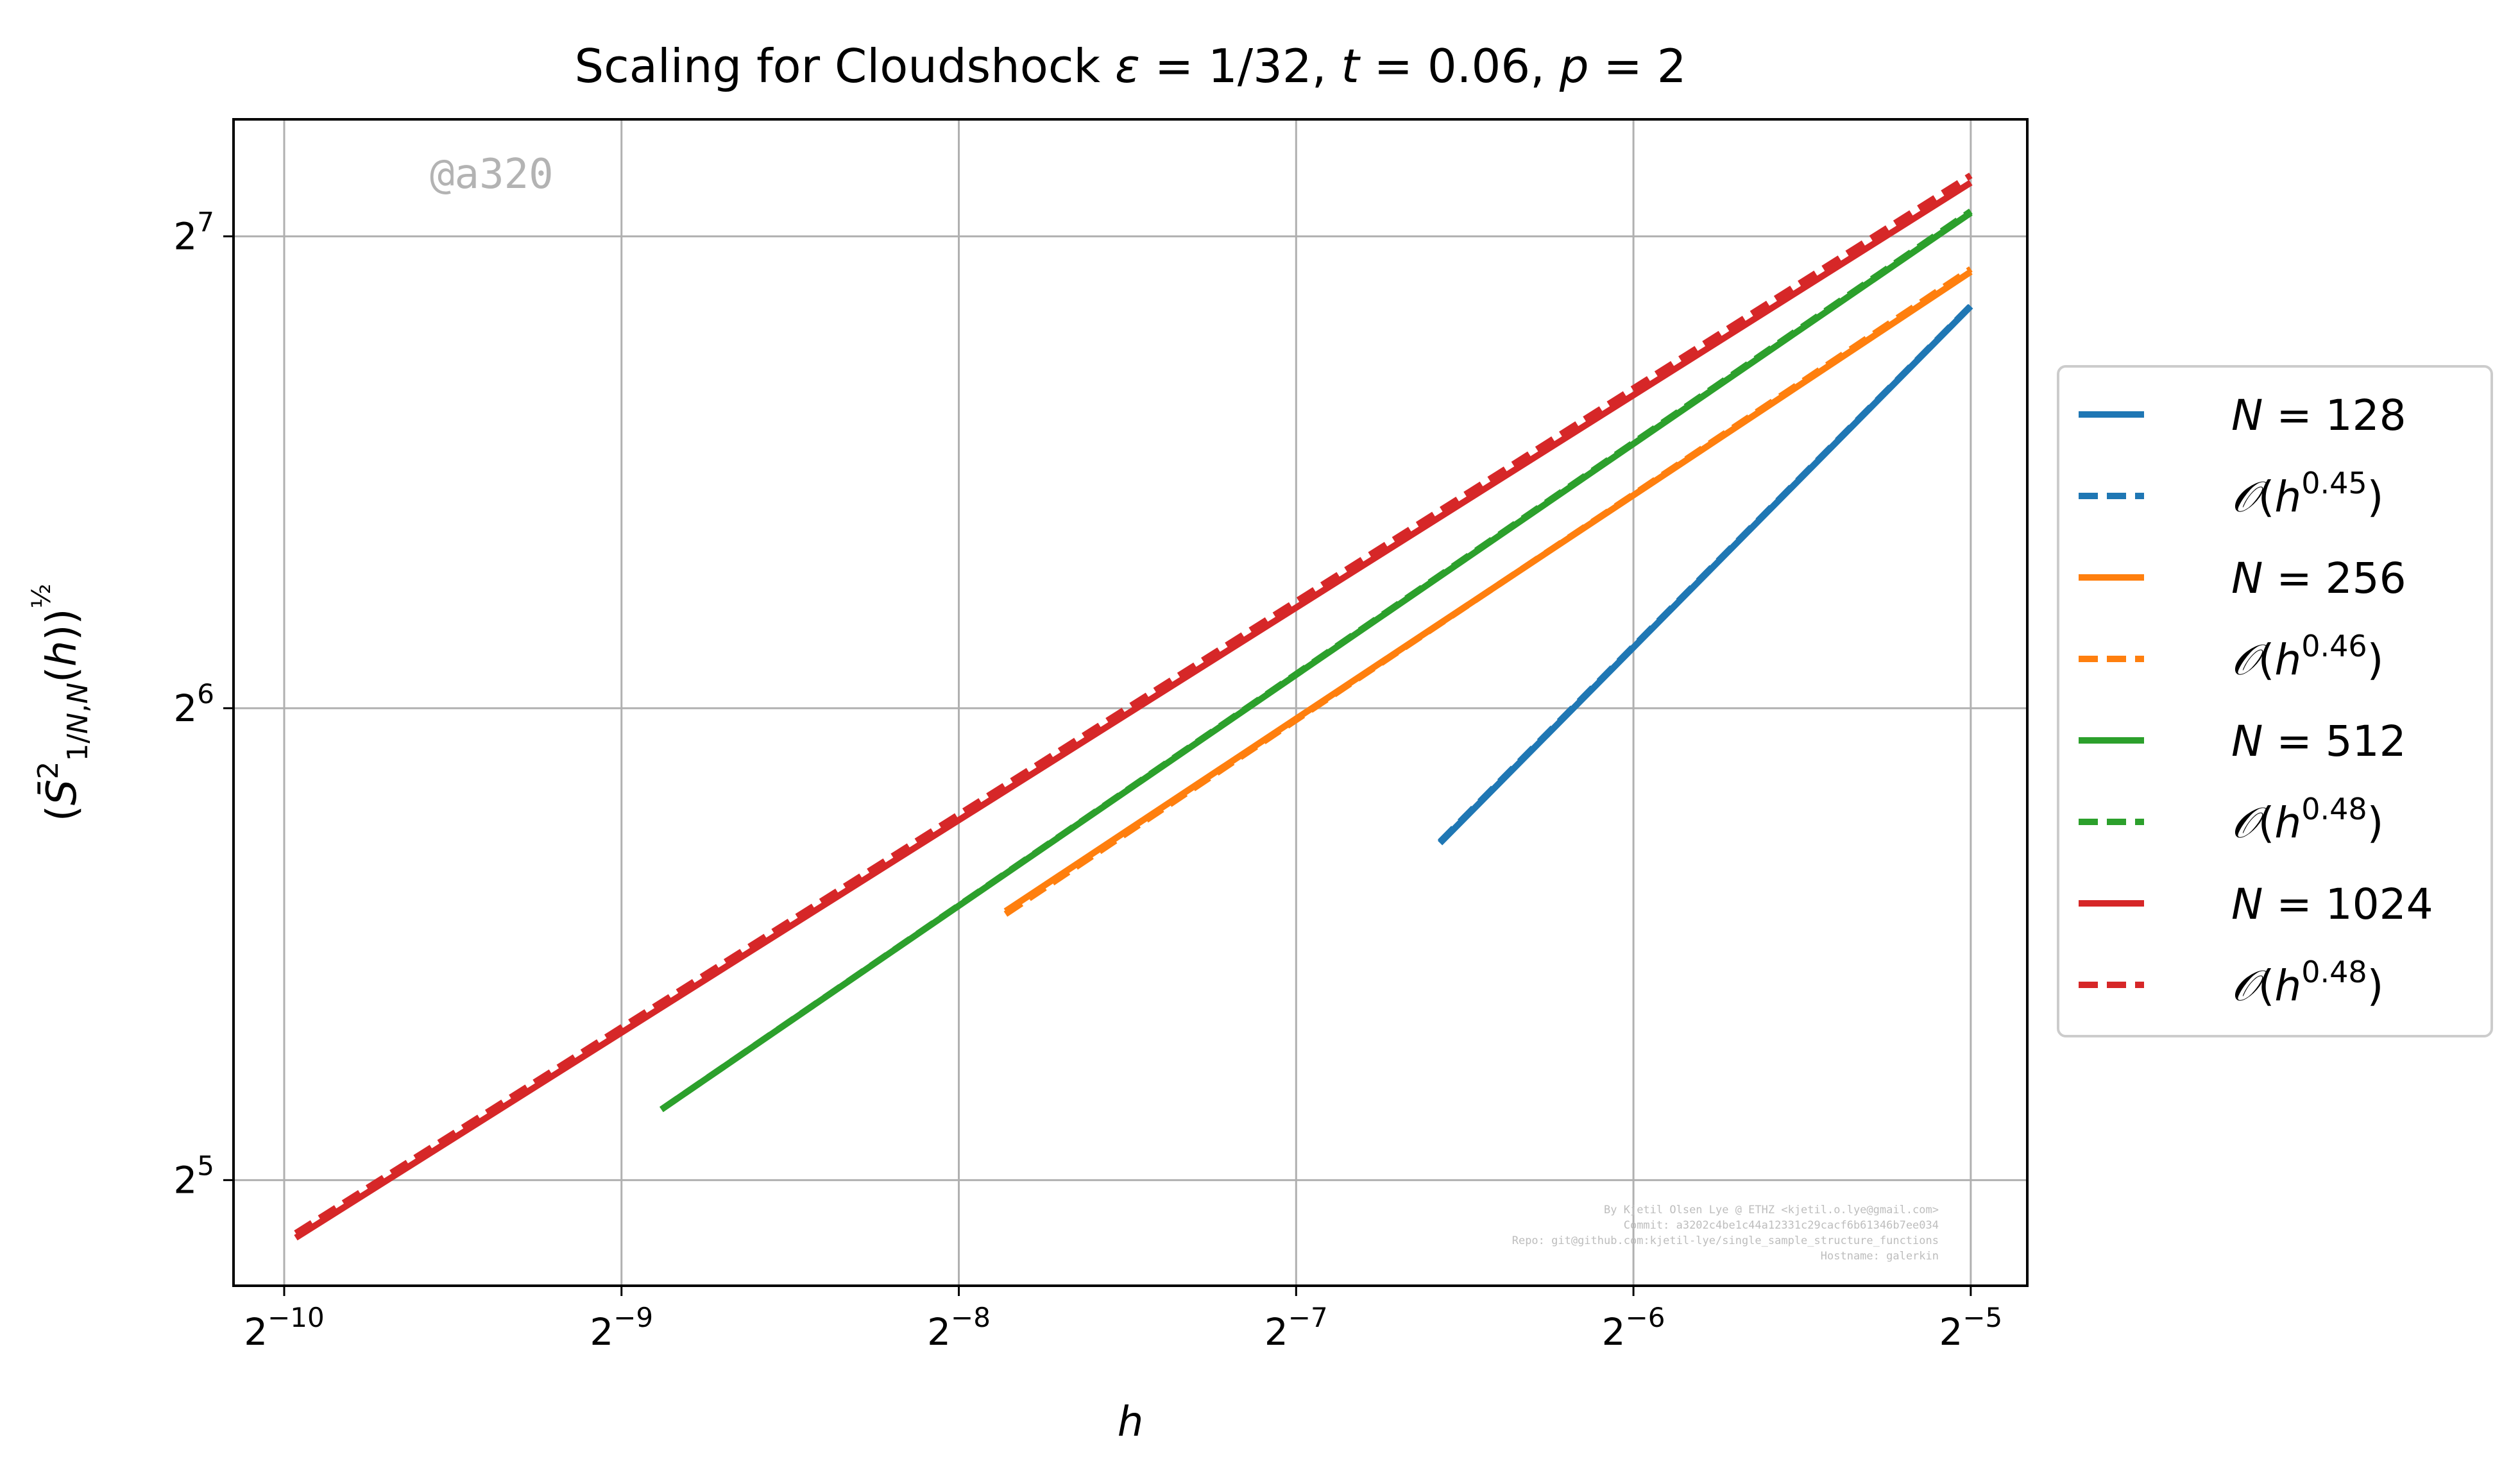 The height and width of the screenshot is (1484, 2520). I want to click on x-tick-label: 2−6, so click(1633, 1328).